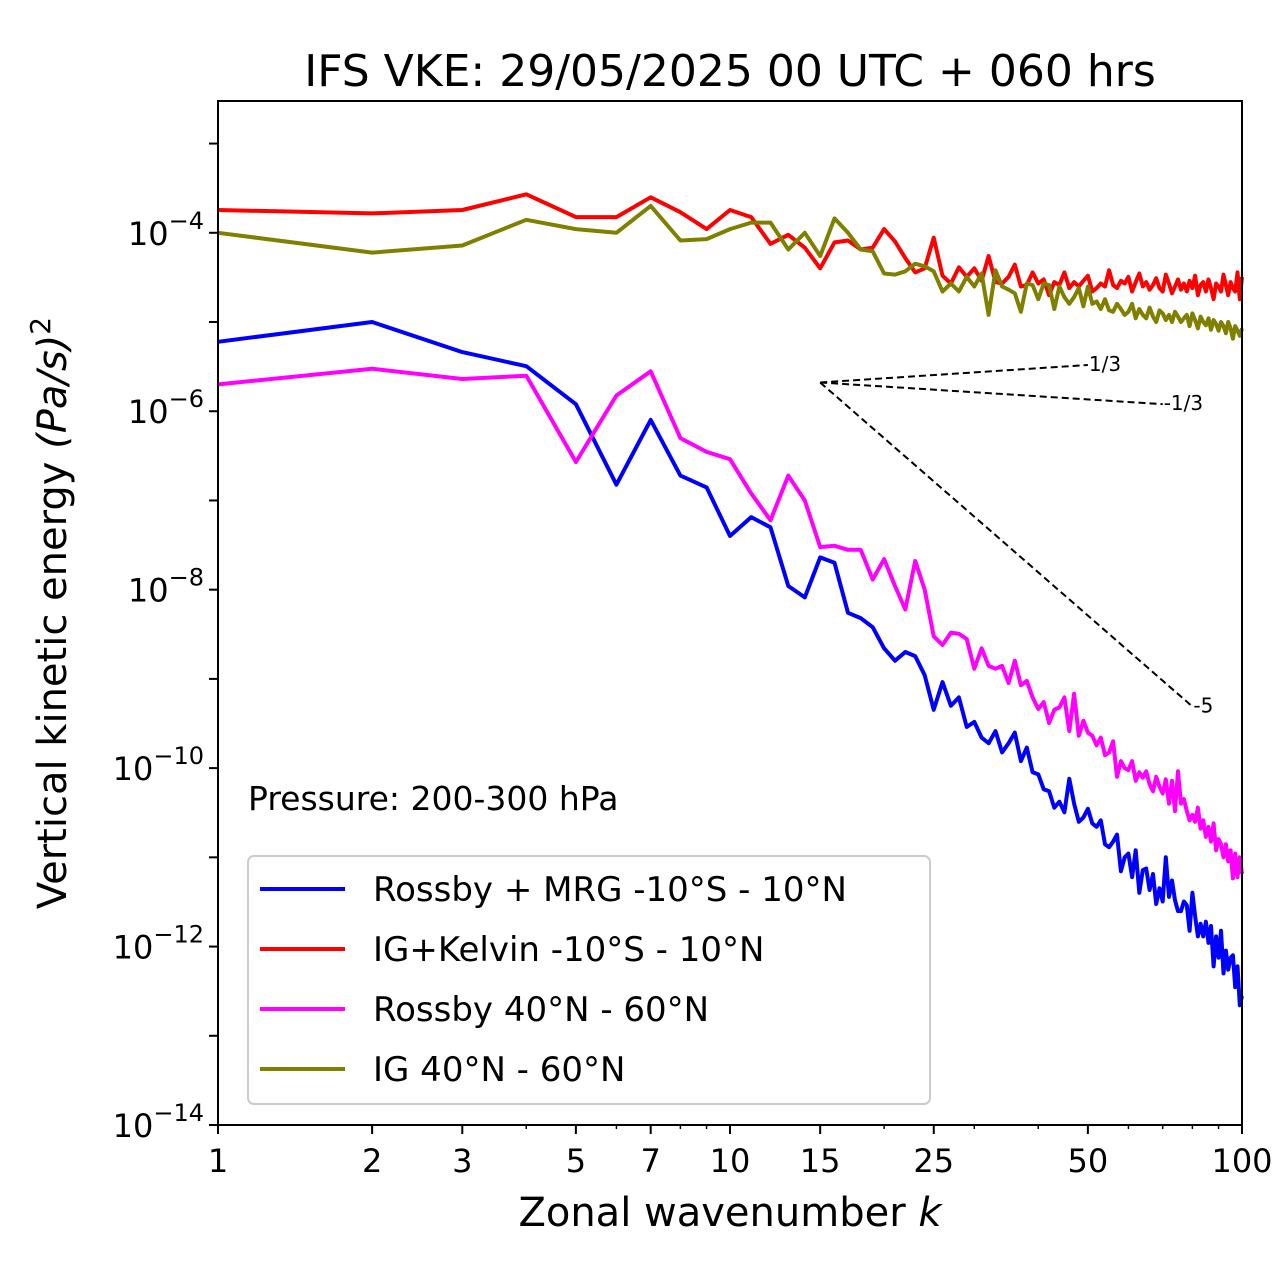 The width and height of the screenshot is (1280, 1288). What do you see at coordinates (166, 587) in the screenshot?
I see `y-tick-label: 10⁻⁸` at bounding box center [166, 587].